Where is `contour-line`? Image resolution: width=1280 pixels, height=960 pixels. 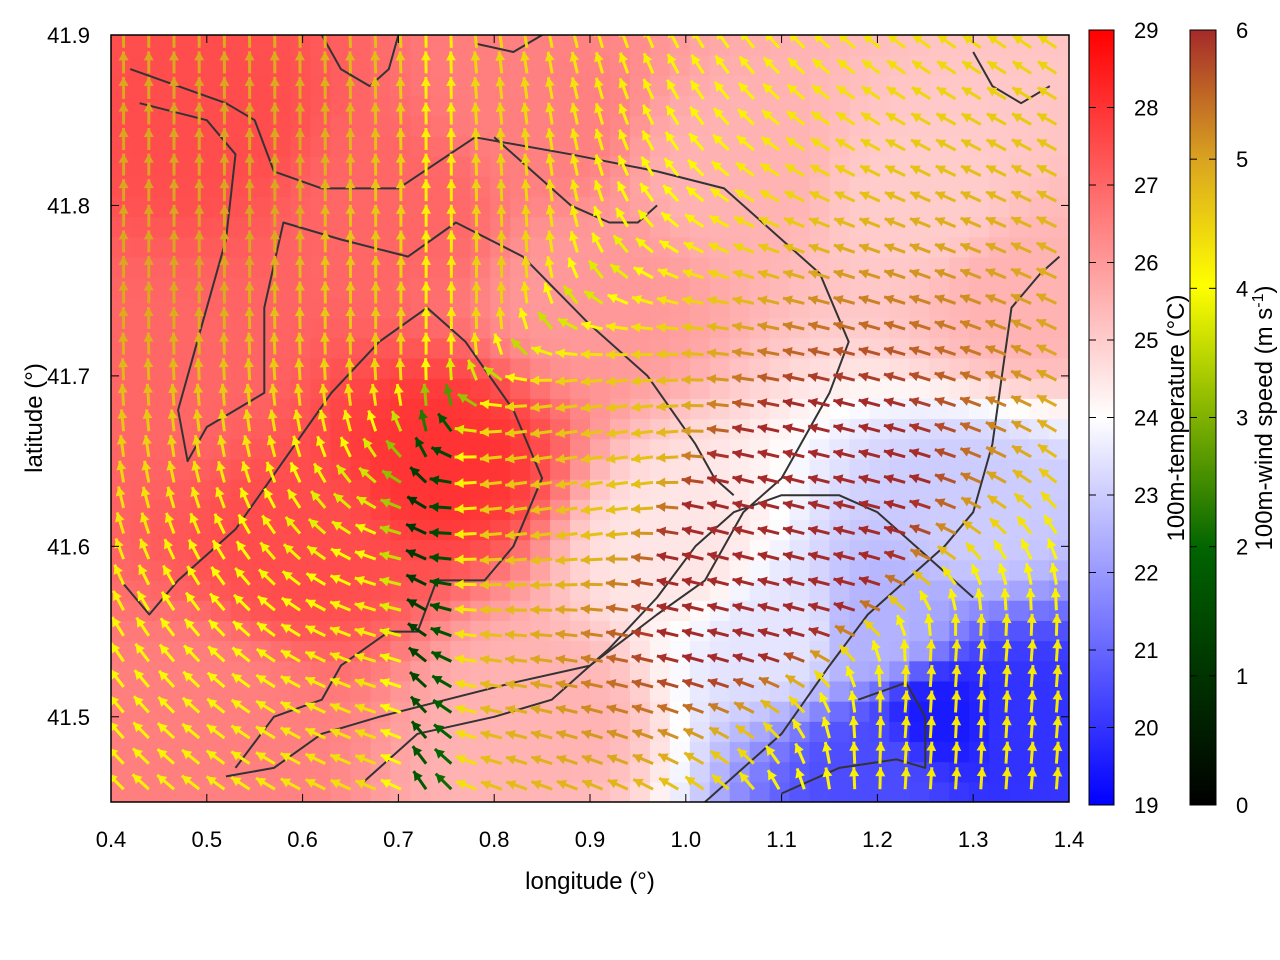 contour-line is located at coordinates (508, 44).